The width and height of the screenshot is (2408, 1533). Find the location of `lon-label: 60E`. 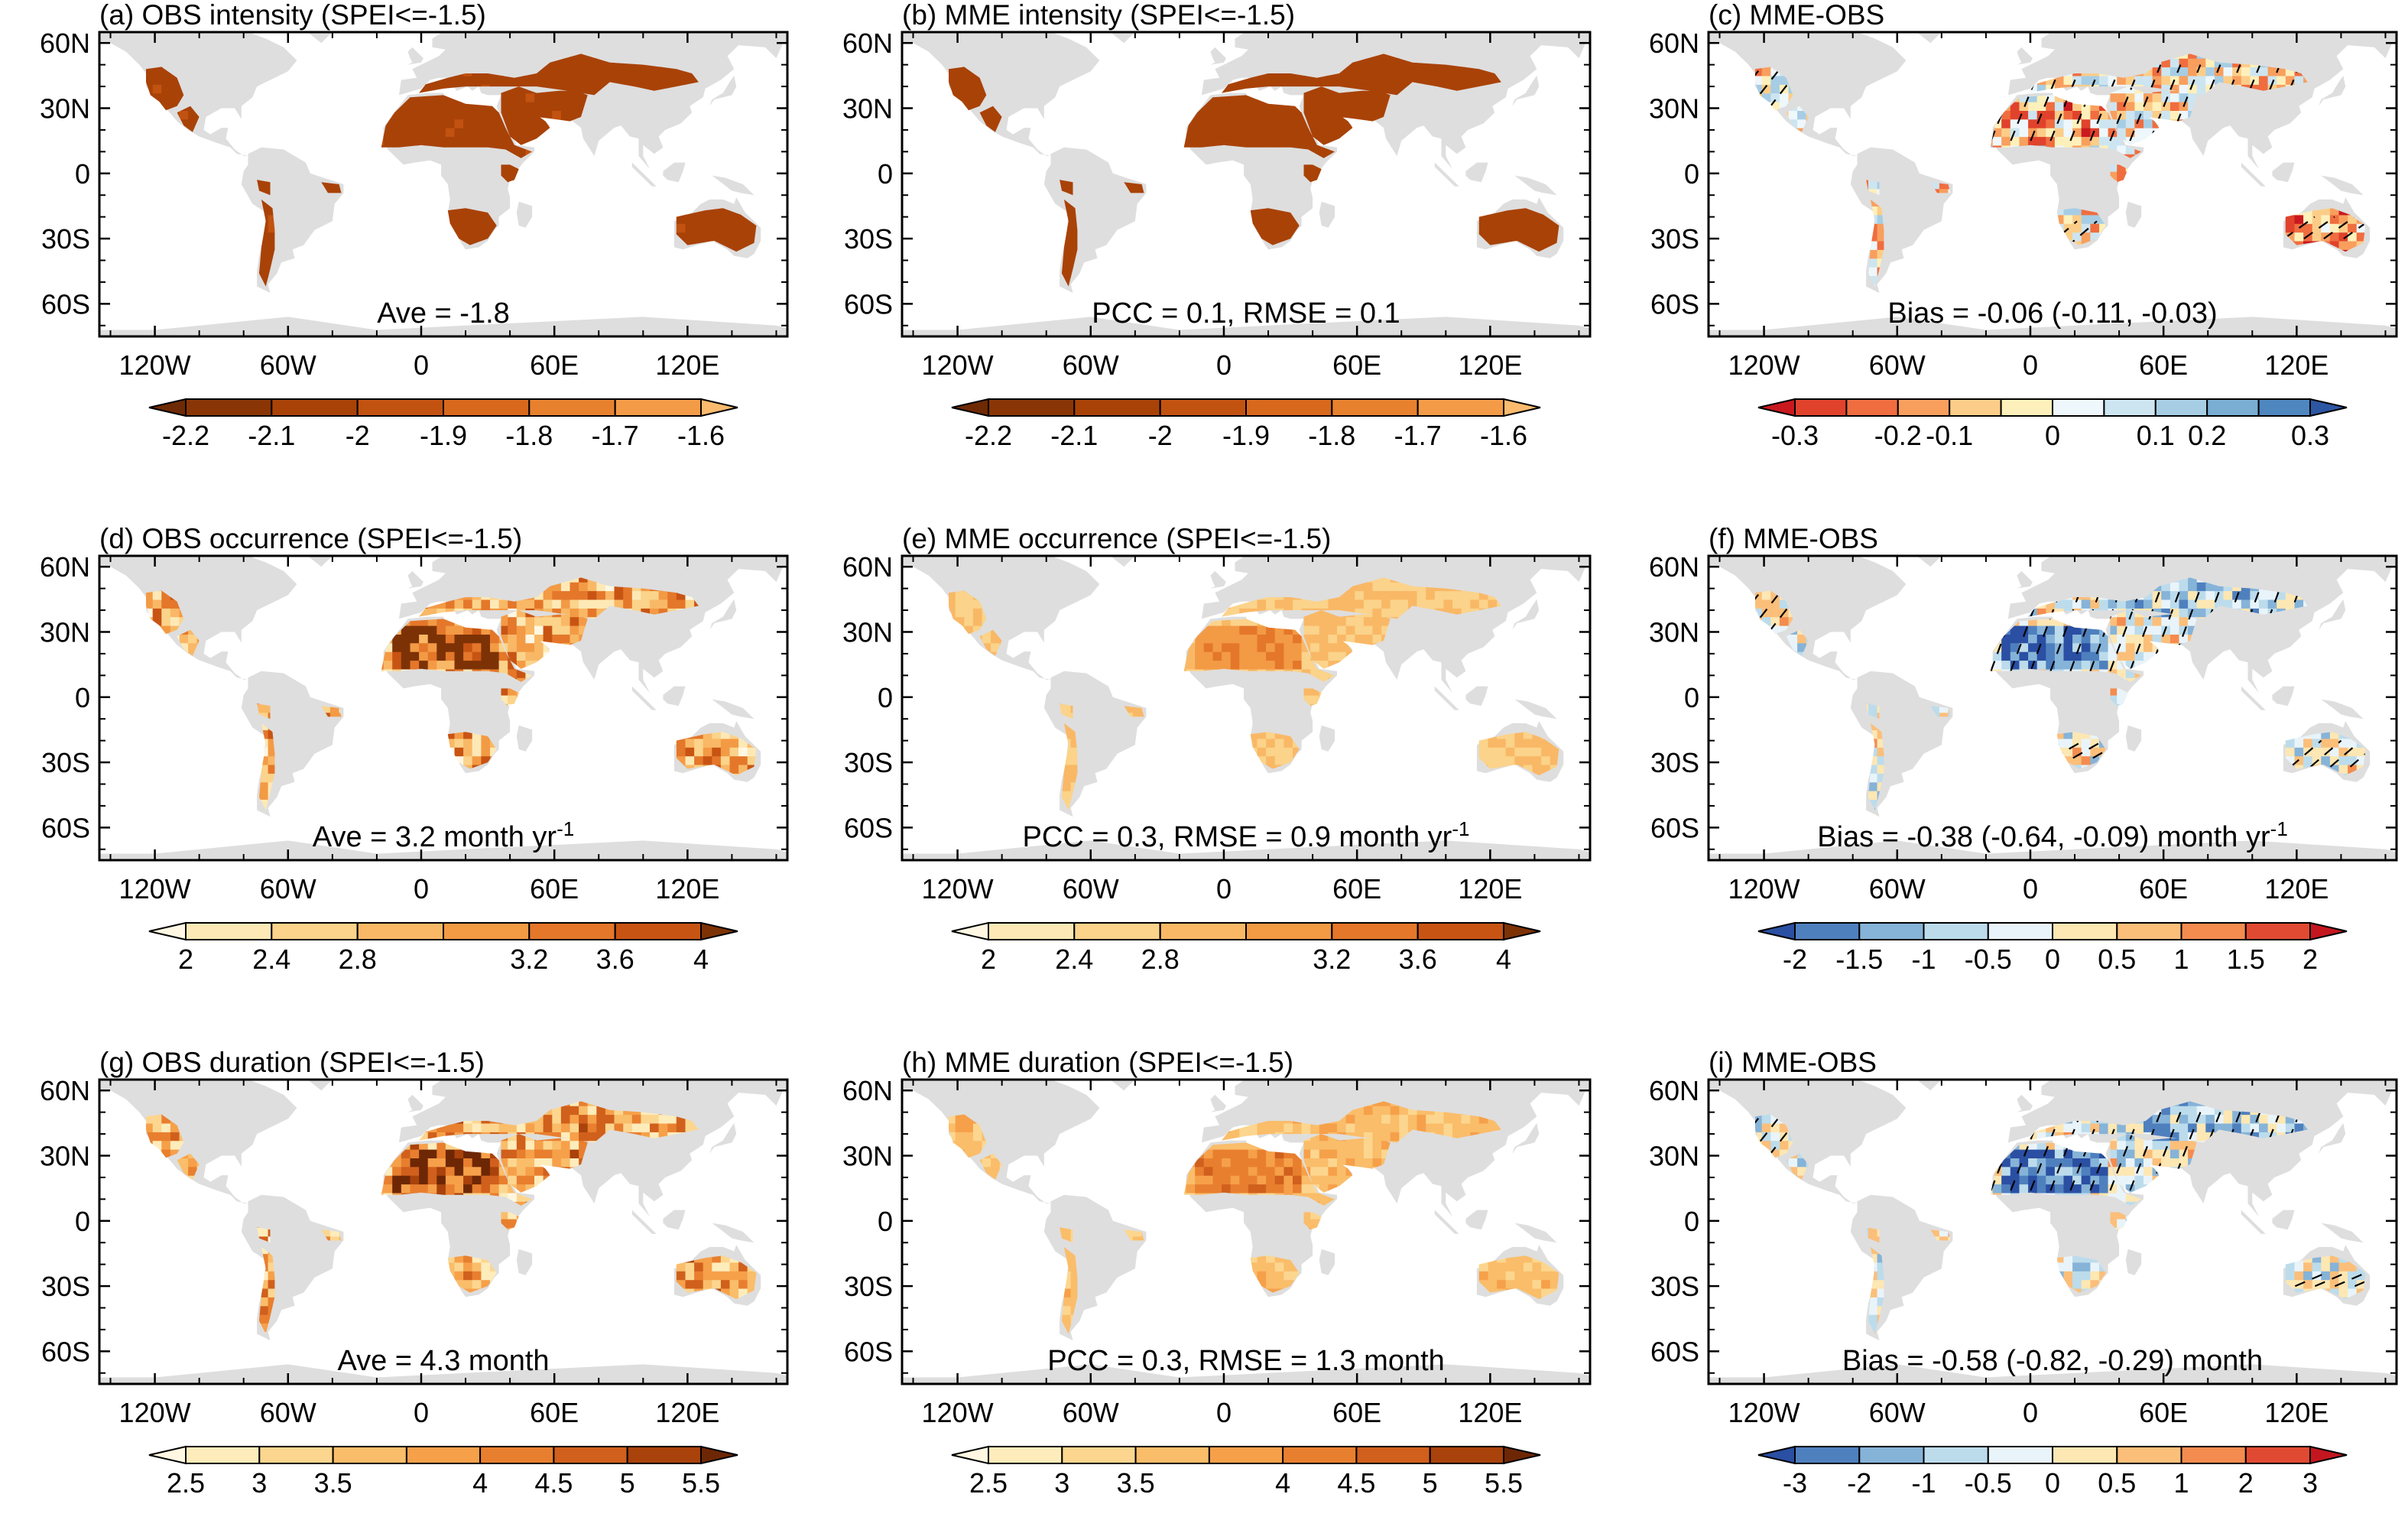

lon-label: 60E is located at coordinates (1357, 365).